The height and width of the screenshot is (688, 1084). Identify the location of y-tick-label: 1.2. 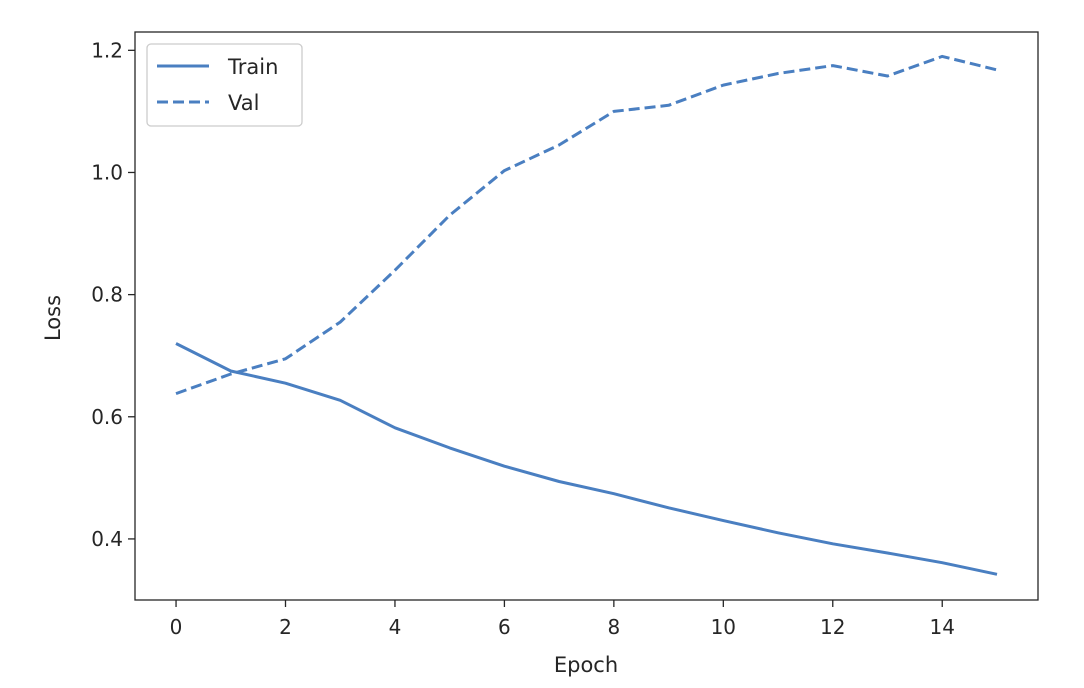
(107, 50).